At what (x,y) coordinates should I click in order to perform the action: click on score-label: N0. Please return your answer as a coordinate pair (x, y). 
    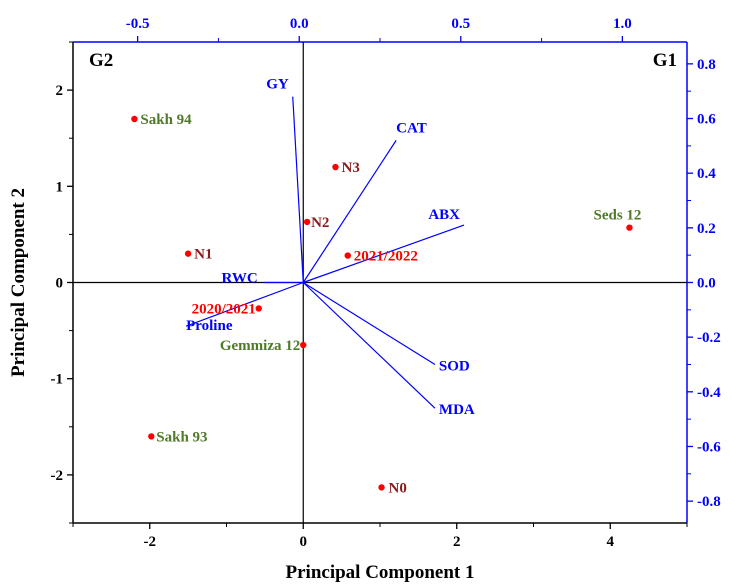
    Looking at the image, I should click on (398, 488).